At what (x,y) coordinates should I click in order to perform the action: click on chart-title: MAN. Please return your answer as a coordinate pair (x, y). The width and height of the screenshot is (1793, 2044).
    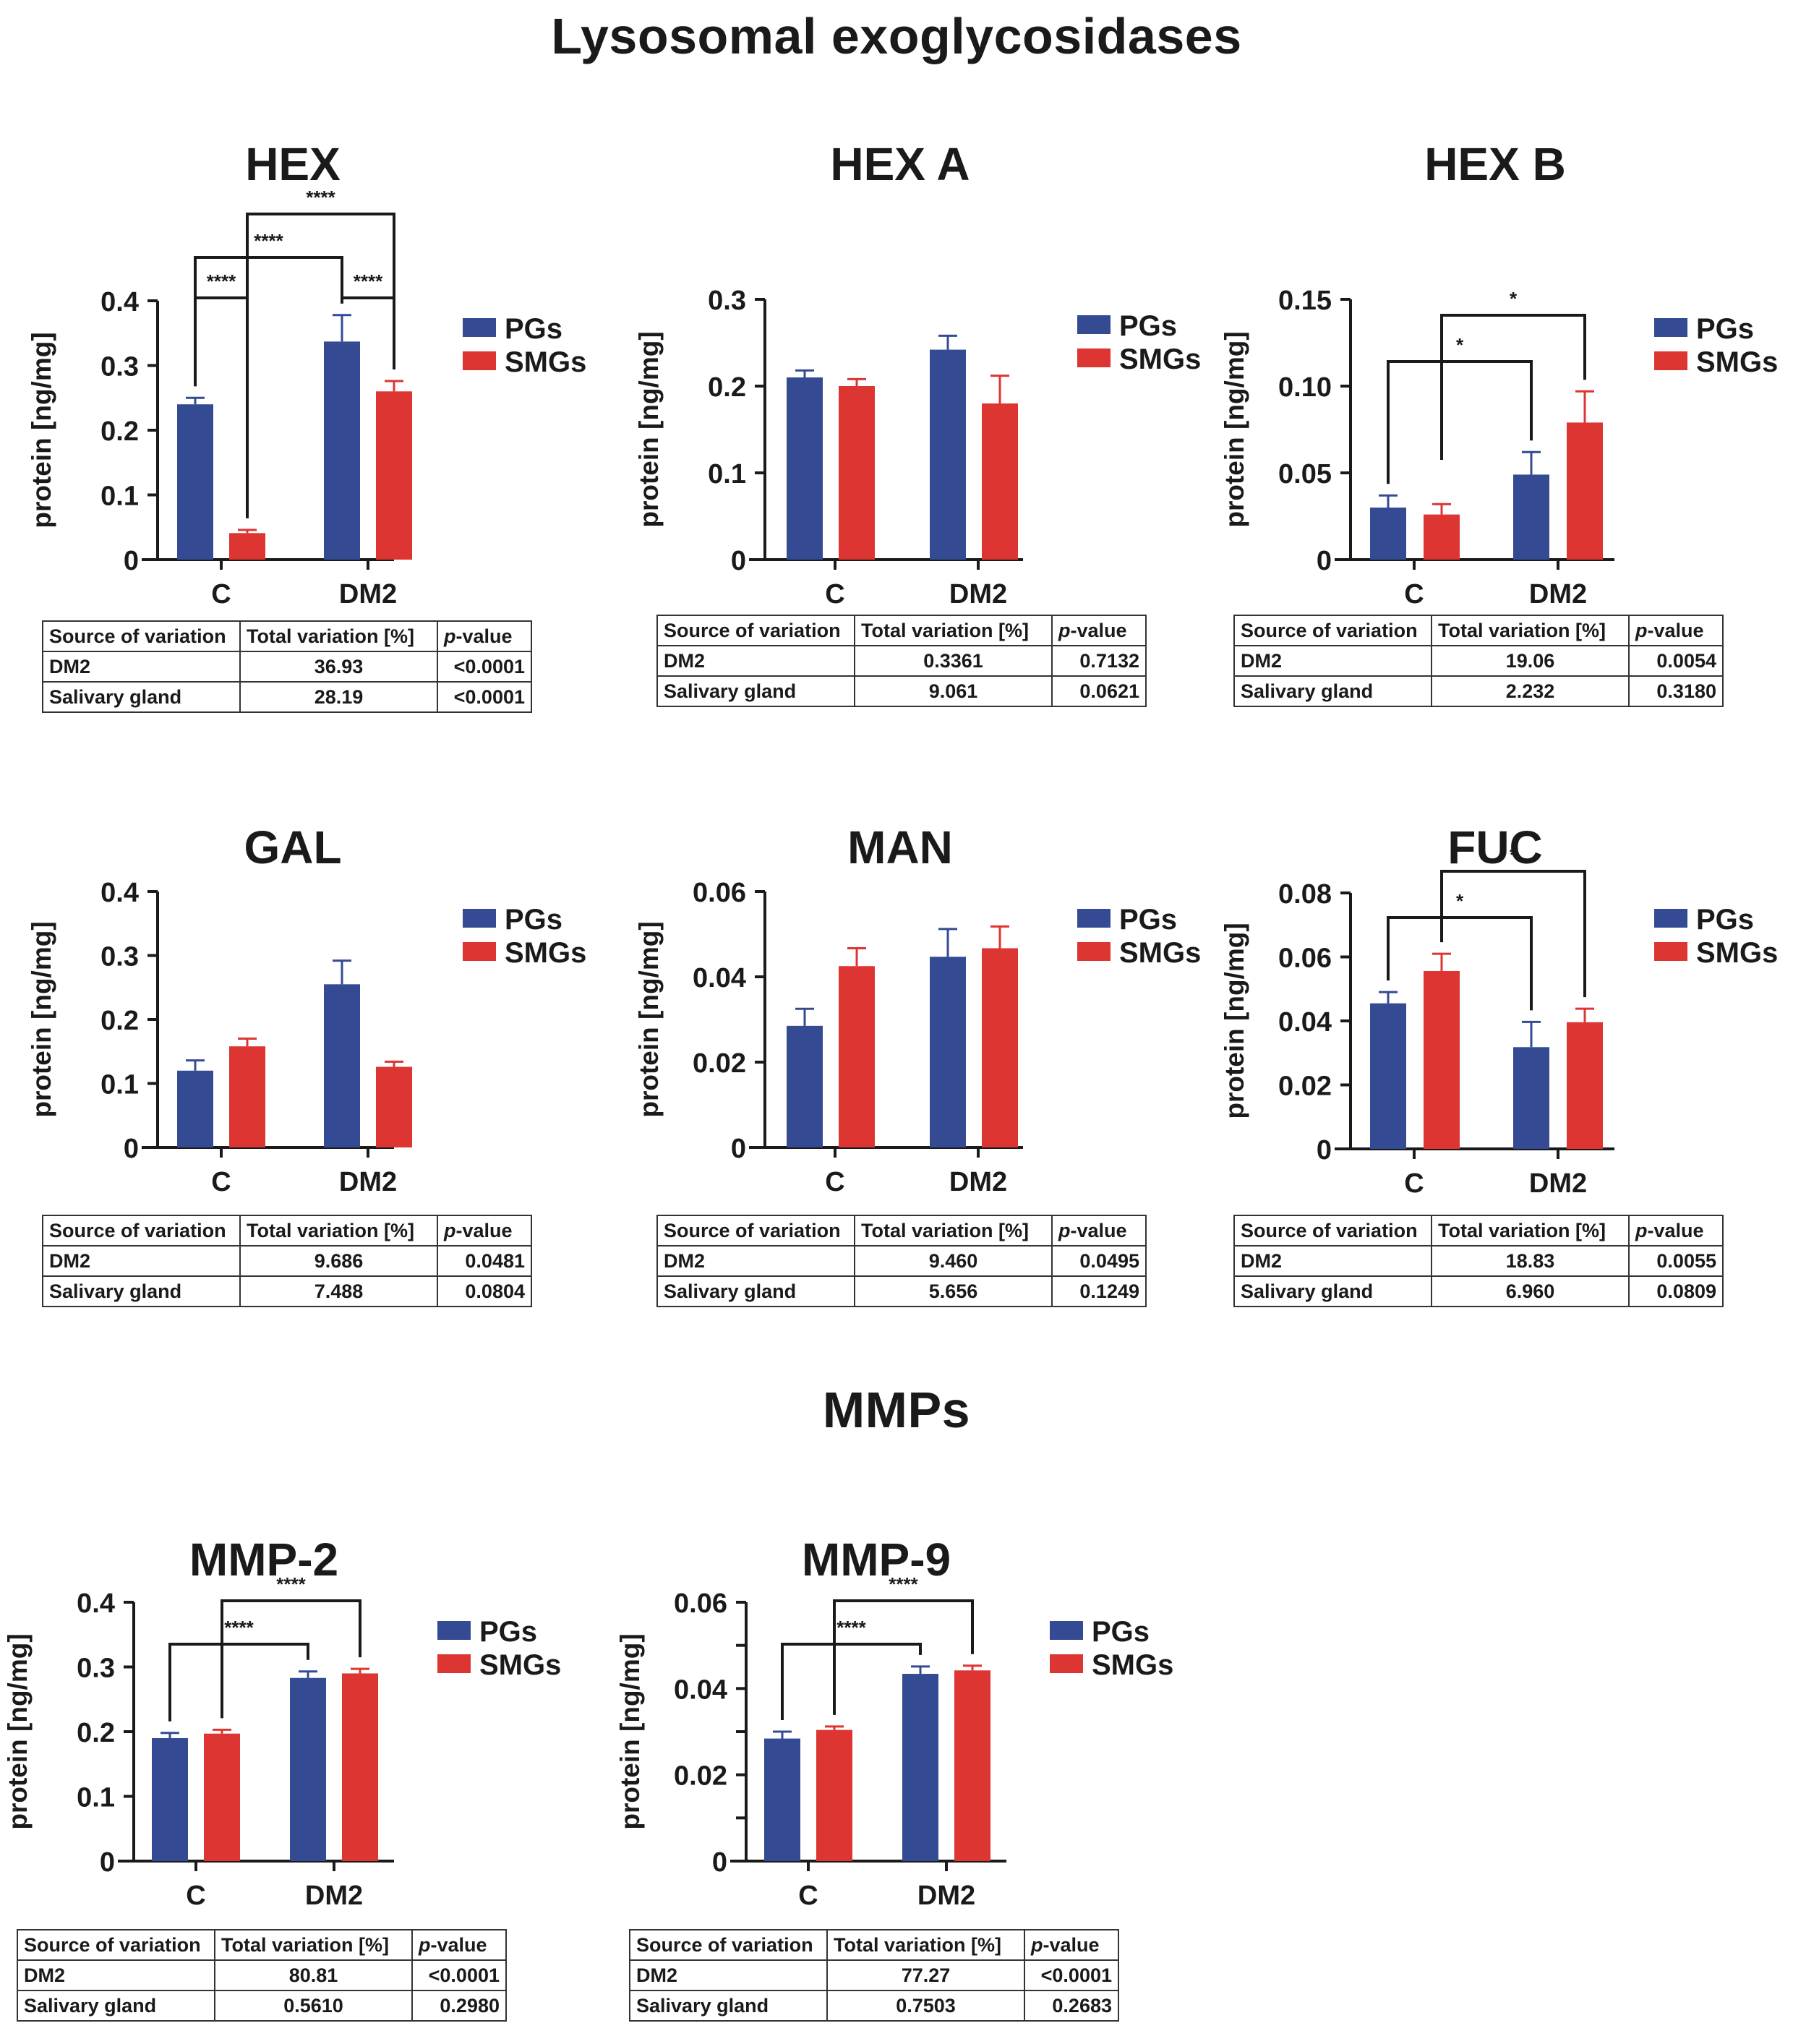
    Looking at the image, I should click on (900, 847).